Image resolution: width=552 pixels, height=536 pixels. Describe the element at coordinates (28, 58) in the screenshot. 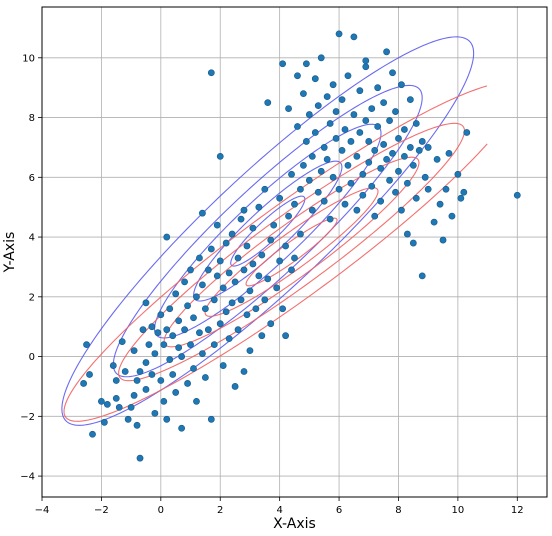

I see `y-tick-label: 10` at that location.